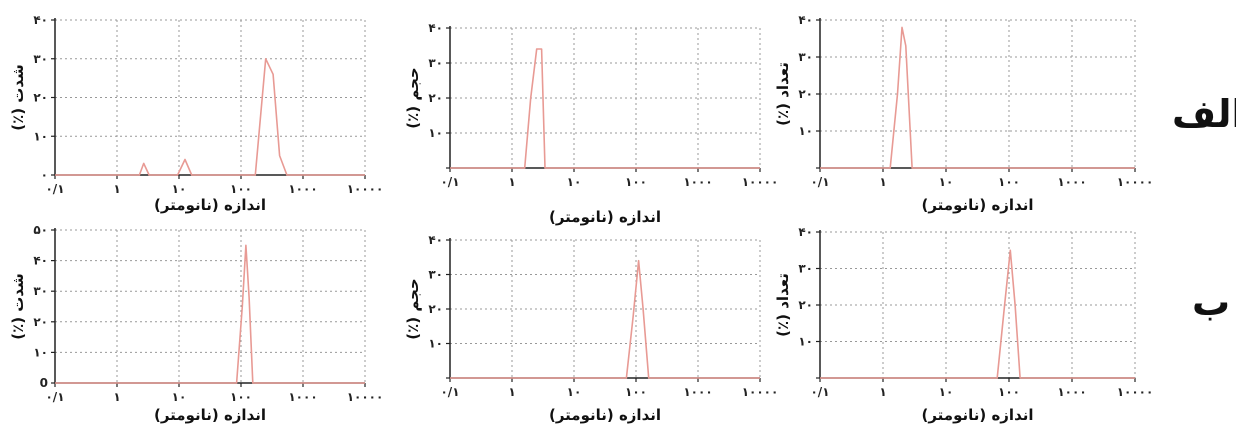  I want to click on y-tick-label: 0, so click(44, 383).